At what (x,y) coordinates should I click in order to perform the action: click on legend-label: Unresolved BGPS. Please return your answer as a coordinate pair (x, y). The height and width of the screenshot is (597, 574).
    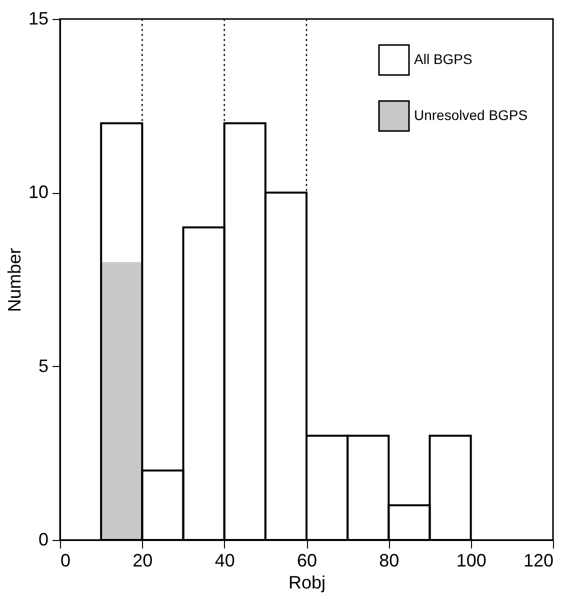
    Looking at the image, I should click on (471, 115).